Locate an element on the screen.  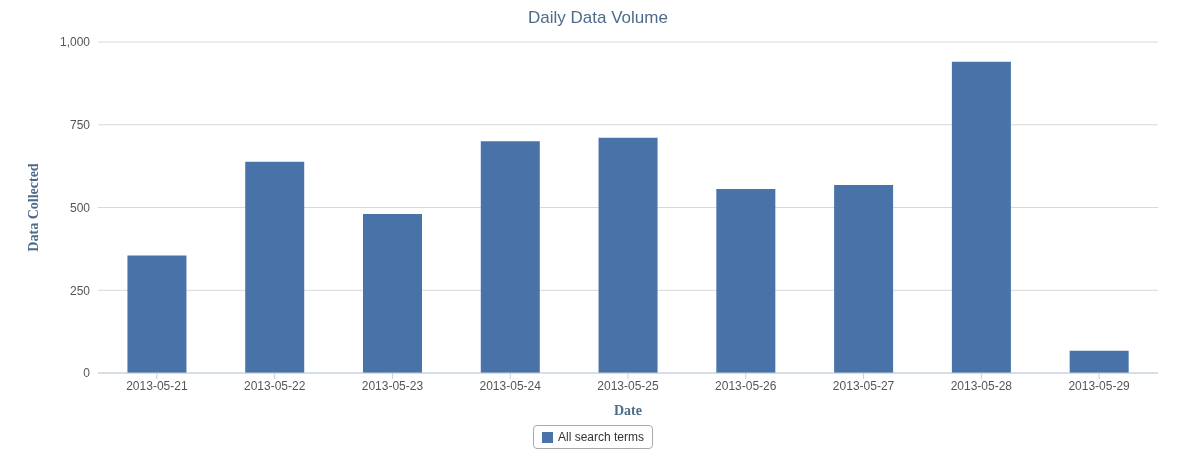
y-tick-label: 500 is located at coordinates (80, 207).